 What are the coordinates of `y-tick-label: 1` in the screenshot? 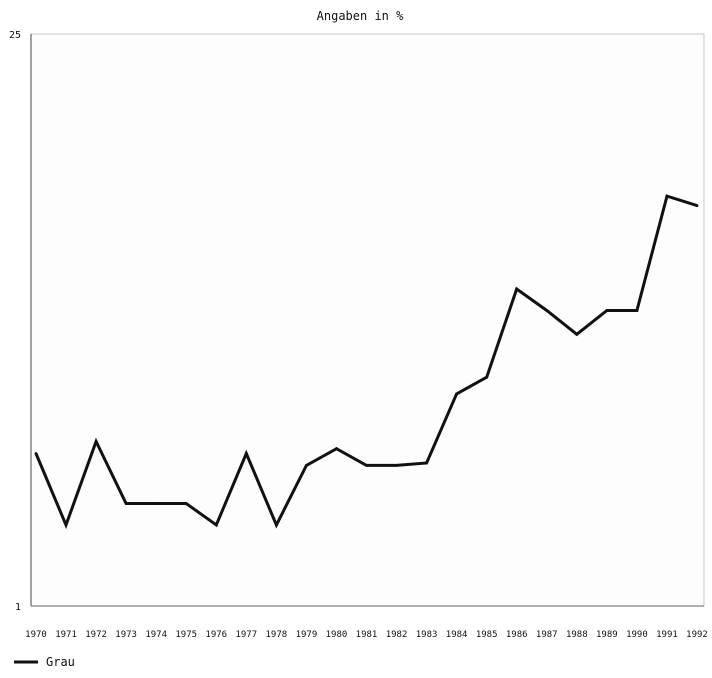 It's located at (18, 607).